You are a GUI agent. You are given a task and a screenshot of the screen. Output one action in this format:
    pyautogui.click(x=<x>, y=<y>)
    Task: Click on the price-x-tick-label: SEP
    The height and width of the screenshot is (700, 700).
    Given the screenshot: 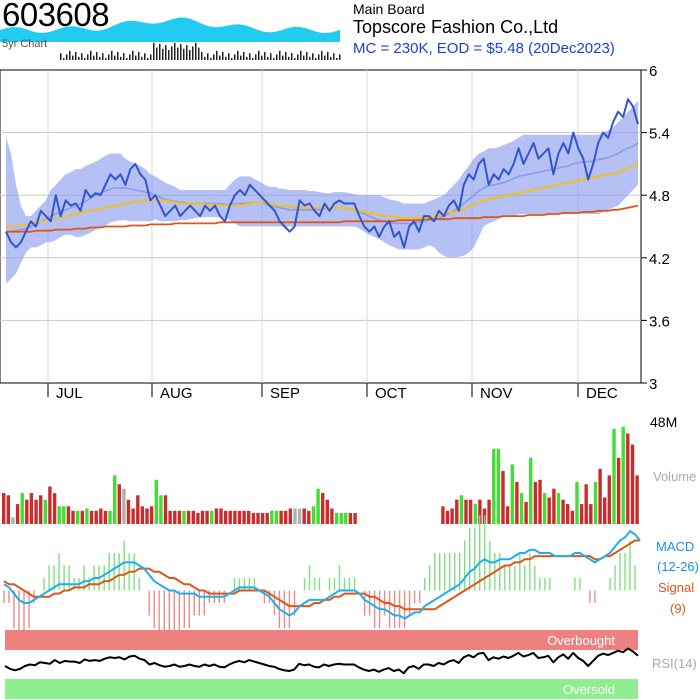 What is the action you would take?
    pyautogui.click(x=285, y=393)
    